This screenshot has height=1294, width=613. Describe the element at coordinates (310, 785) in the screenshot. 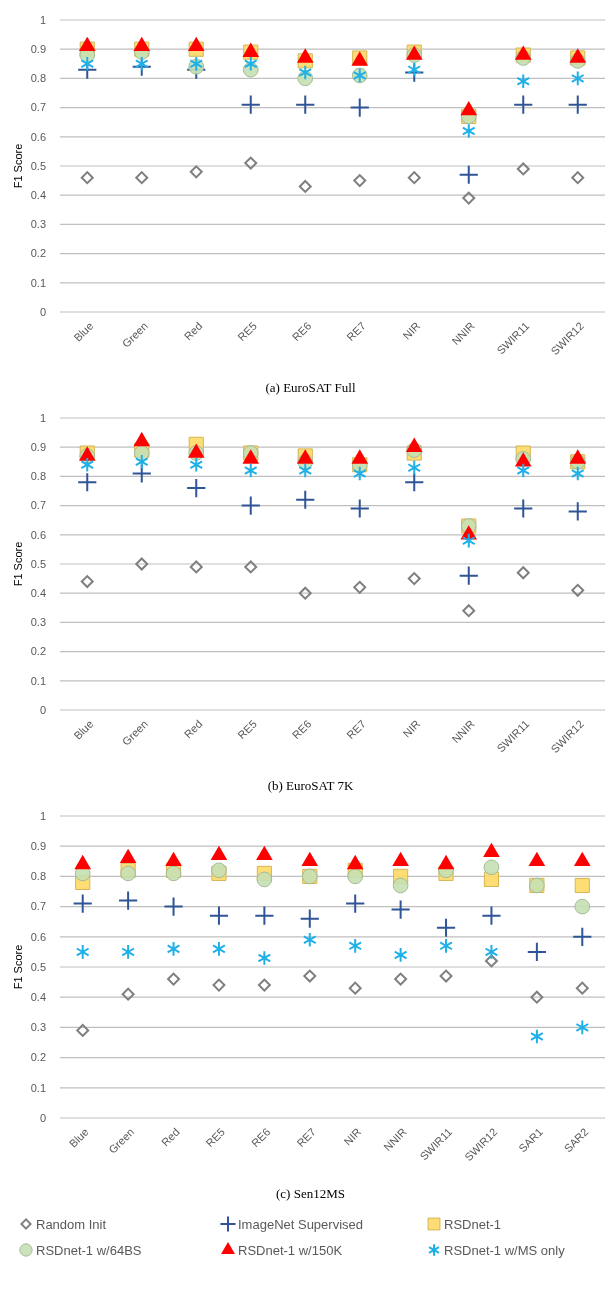

I see `text: (b) EuroSAT 7K` at that location.